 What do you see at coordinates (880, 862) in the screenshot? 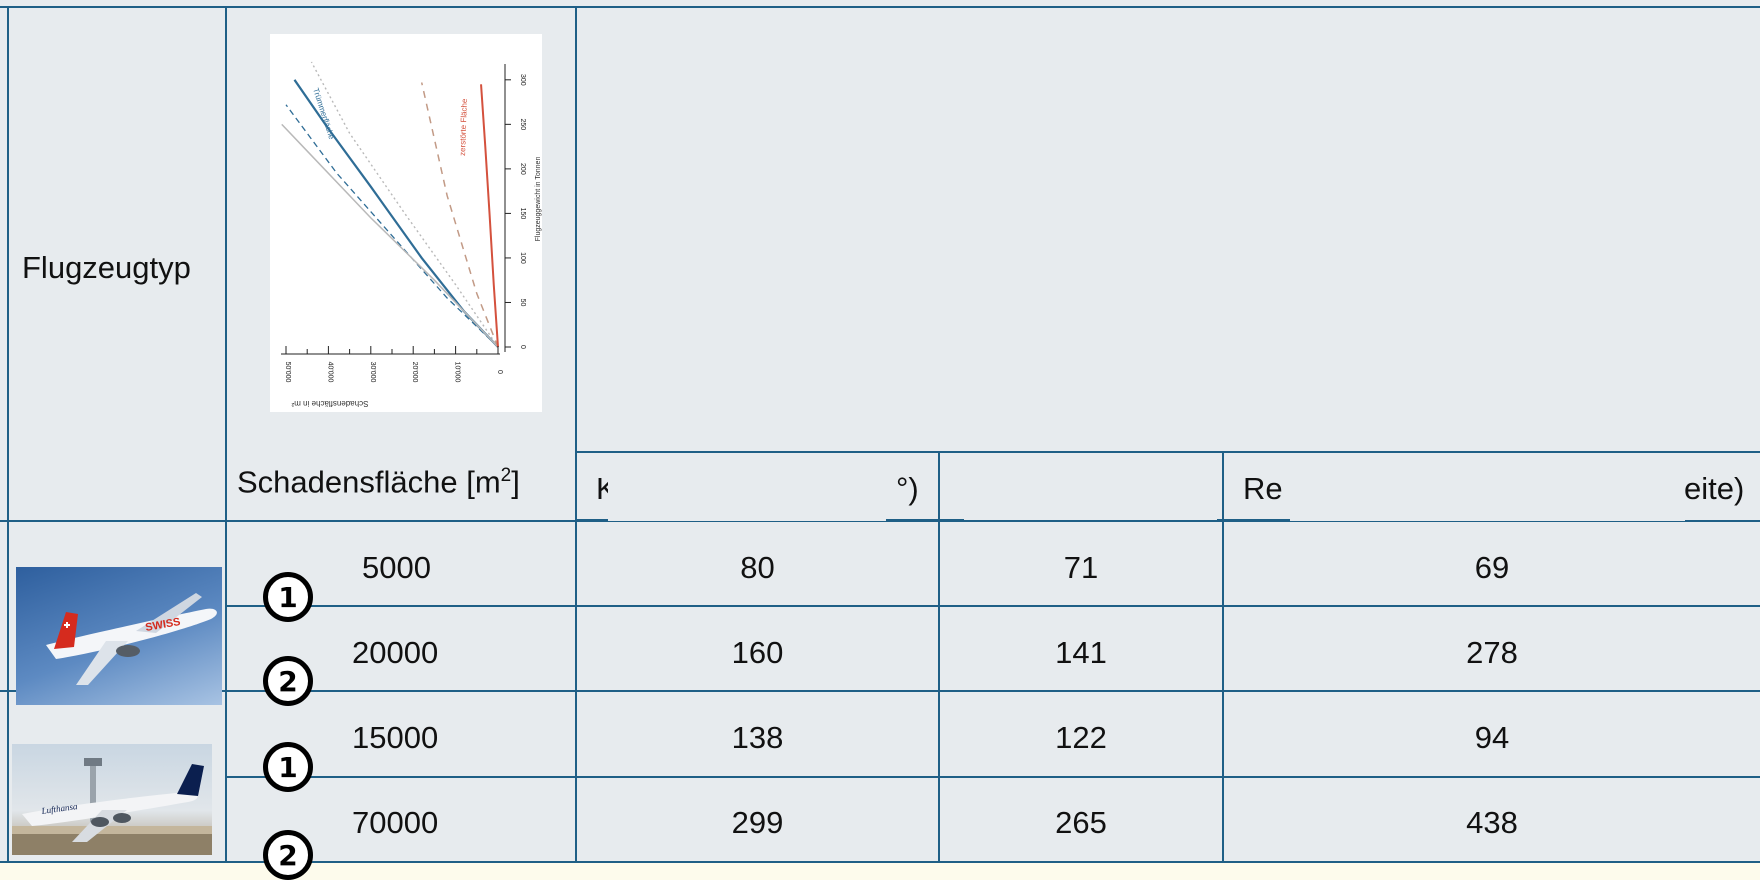
I see `table-border-bottom` at bounding box center [880, 862].